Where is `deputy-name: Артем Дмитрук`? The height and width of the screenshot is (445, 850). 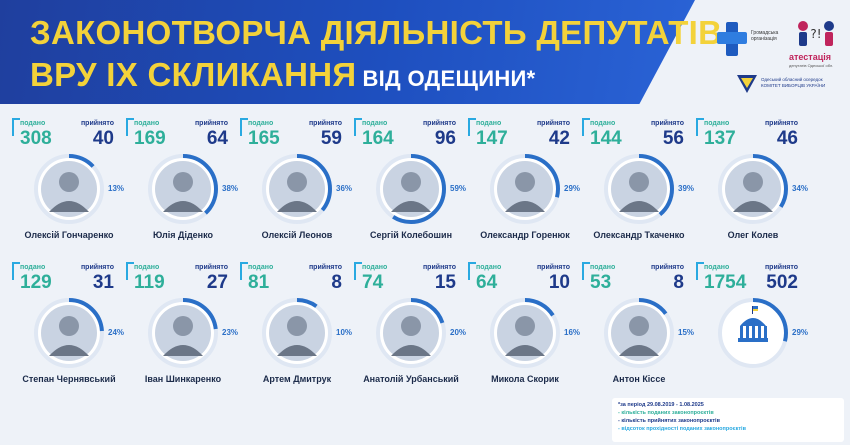
deputy-name: Артем Дмитрук is located at coordinates (297, 379).